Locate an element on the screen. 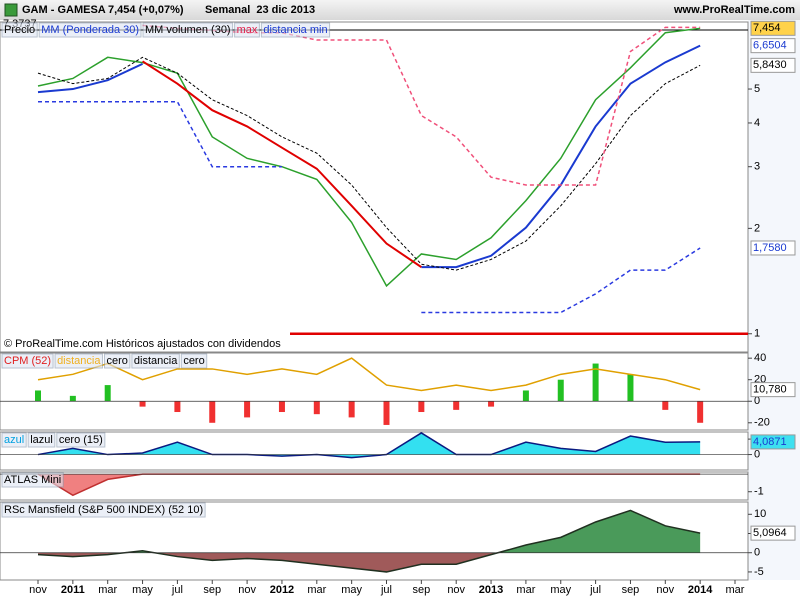  legend-label: lazul is located at coordinates (41, 440).